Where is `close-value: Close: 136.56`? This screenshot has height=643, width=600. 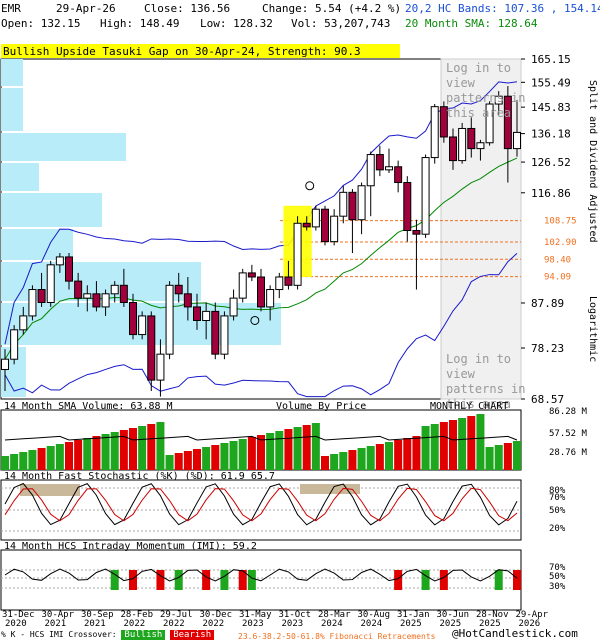 close-value: Close: 136.56 is located at coordinates (187, 8).